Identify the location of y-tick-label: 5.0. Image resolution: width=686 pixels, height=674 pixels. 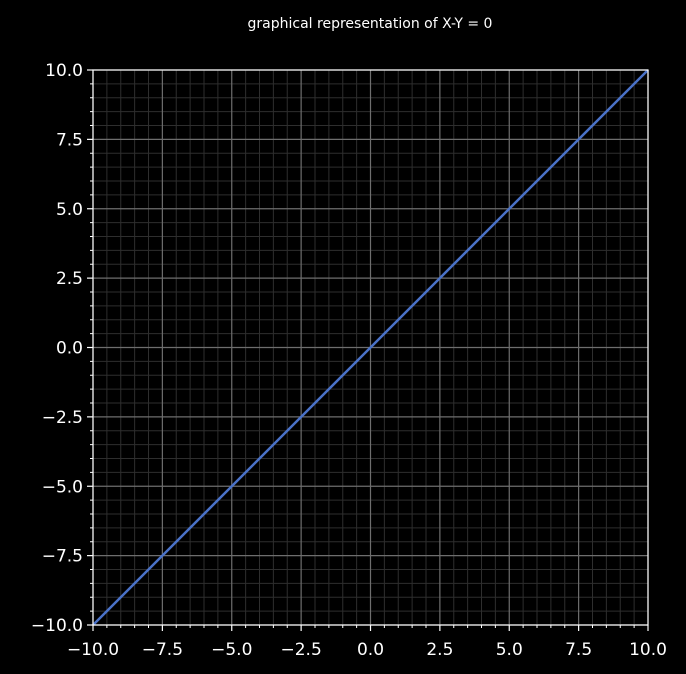
(69, 210).